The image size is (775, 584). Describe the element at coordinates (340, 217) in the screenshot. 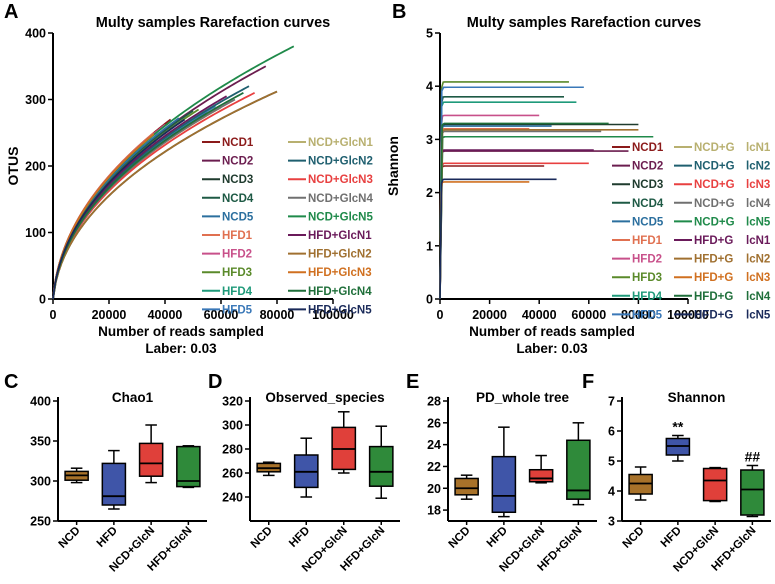

I see `legend-label: NCD+GlcN5` at that location.